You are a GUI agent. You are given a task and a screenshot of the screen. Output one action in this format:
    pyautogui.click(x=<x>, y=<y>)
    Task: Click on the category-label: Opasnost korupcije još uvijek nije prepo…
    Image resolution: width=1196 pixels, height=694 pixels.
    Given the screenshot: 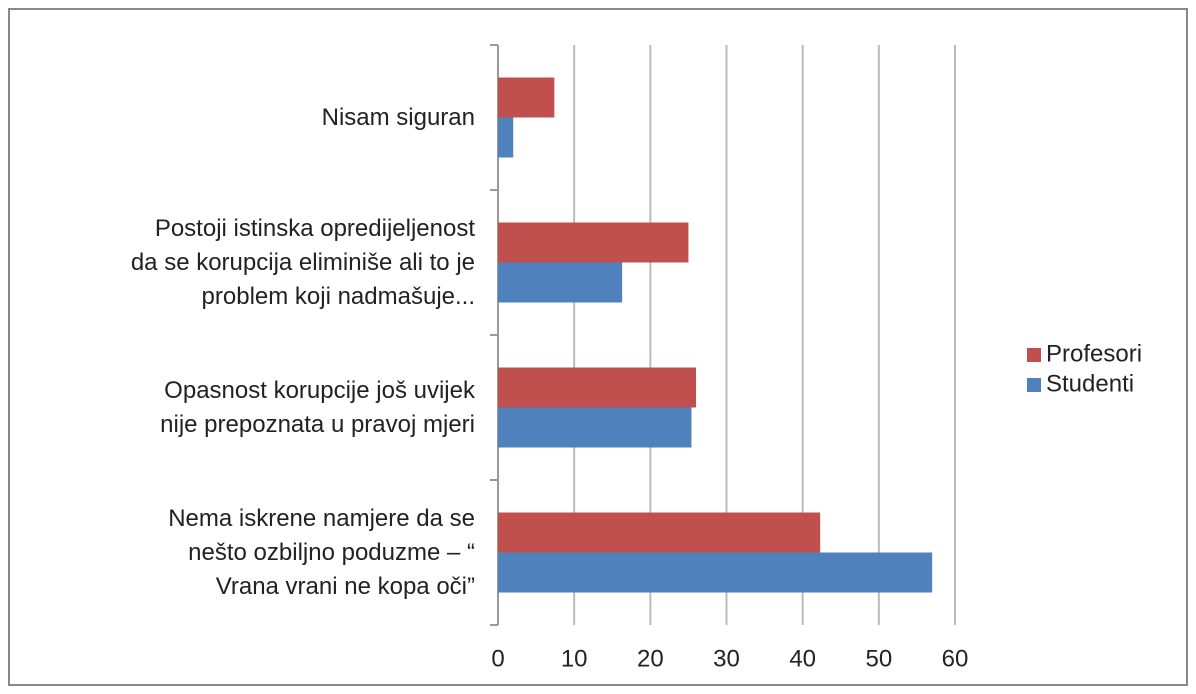 What is the action you would take?
    pyautogui.click(x=317, y=407)
    